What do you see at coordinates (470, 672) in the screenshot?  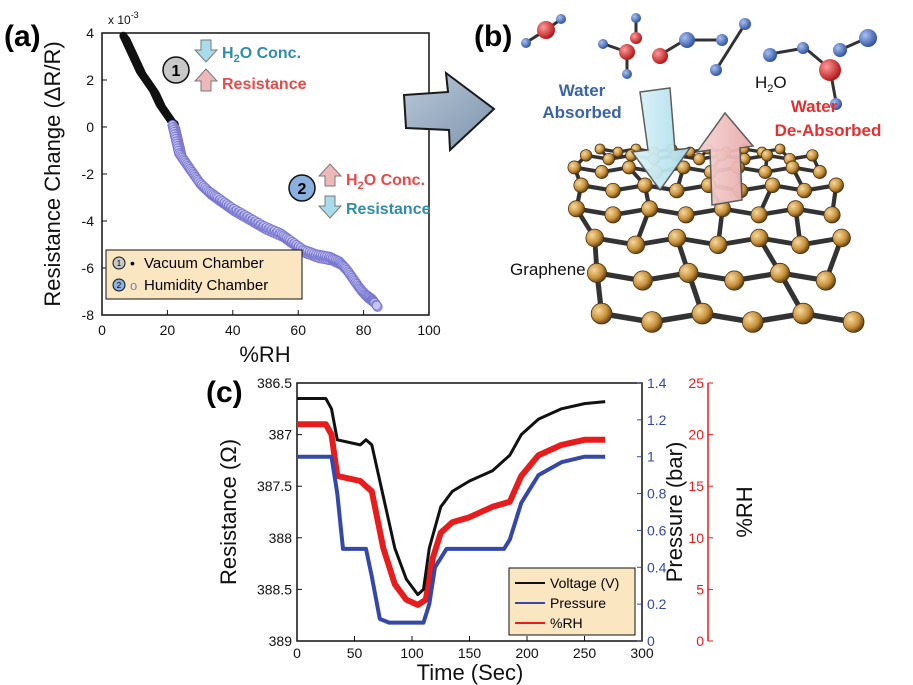 I see `panel-c-x-axis-title: Time (Sec)` at bounding box center [470, 672].